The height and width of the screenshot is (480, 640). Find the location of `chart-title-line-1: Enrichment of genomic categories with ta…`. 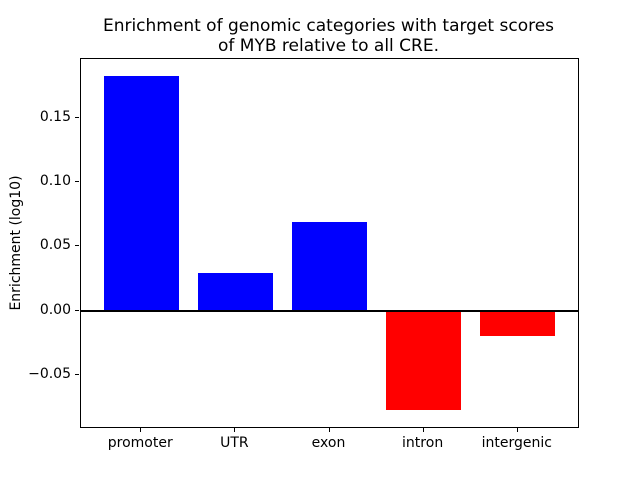

chart-title-line-1: Enrichment of genomic categories with ta… is located at coordinates (328, 26).